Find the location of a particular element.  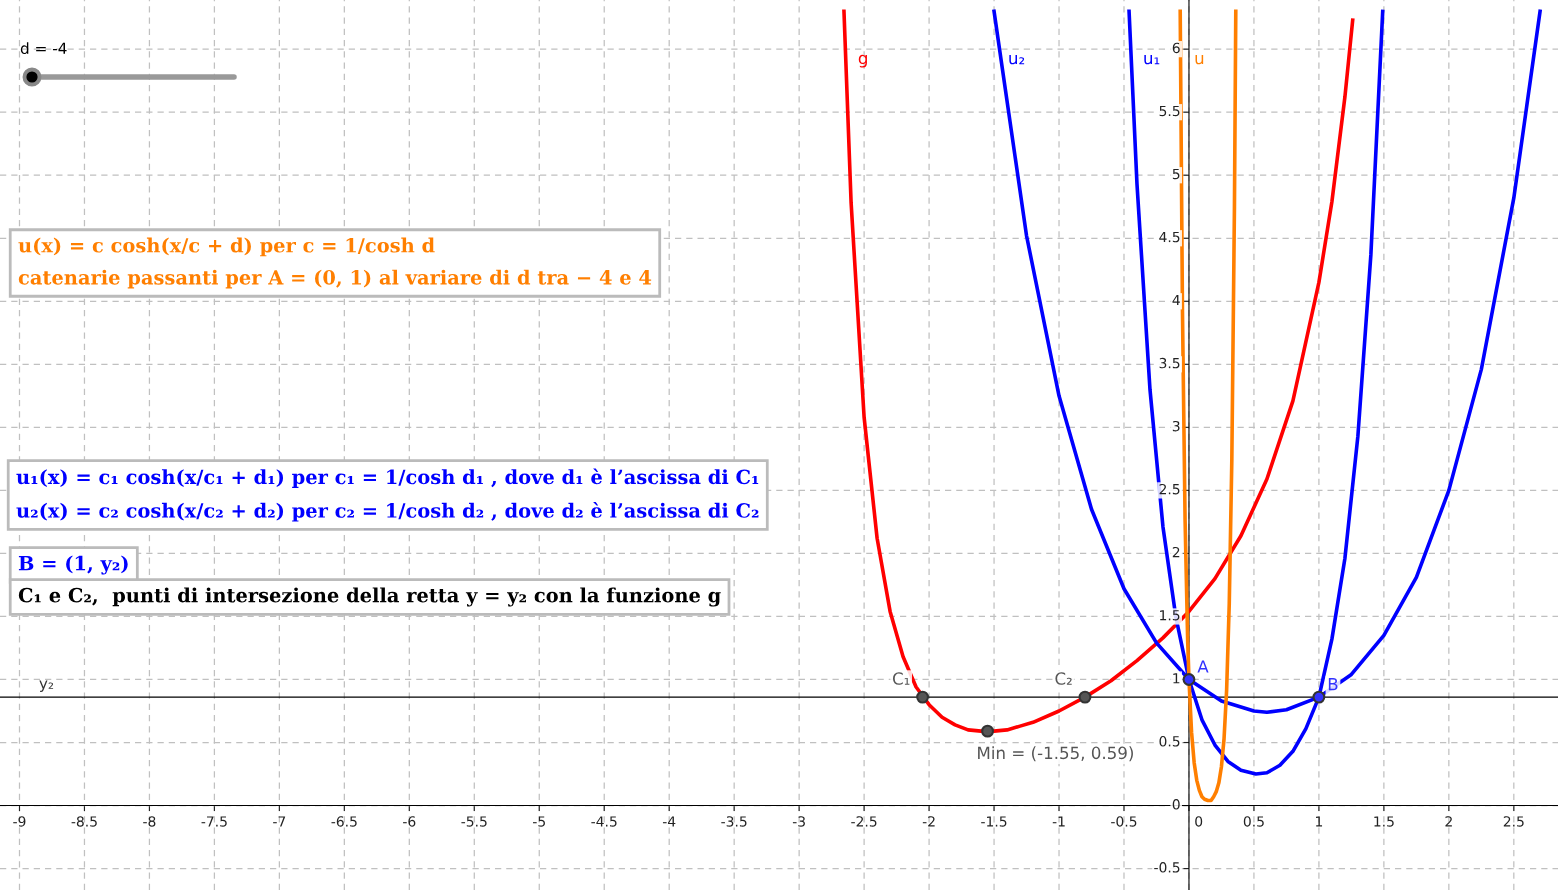

x-tick-label: -1 is located at coordinates (1058, 821).